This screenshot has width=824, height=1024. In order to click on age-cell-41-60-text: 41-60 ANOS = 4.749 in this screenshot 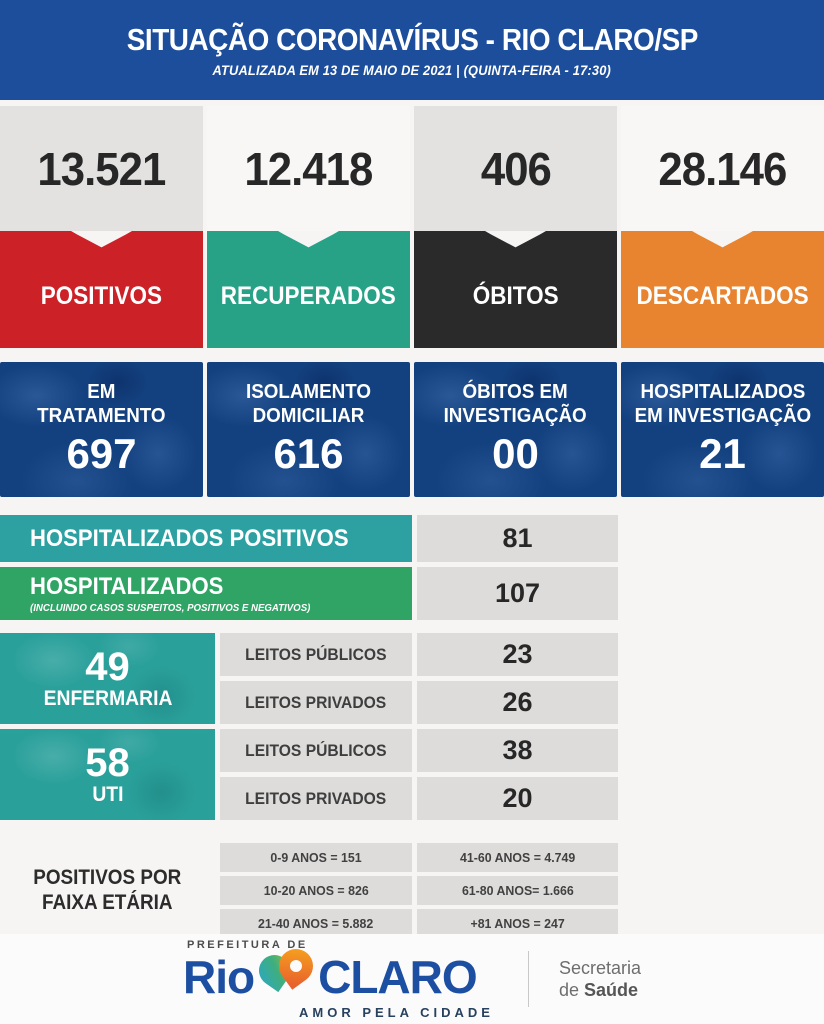, I will do `click(517, 857)`.